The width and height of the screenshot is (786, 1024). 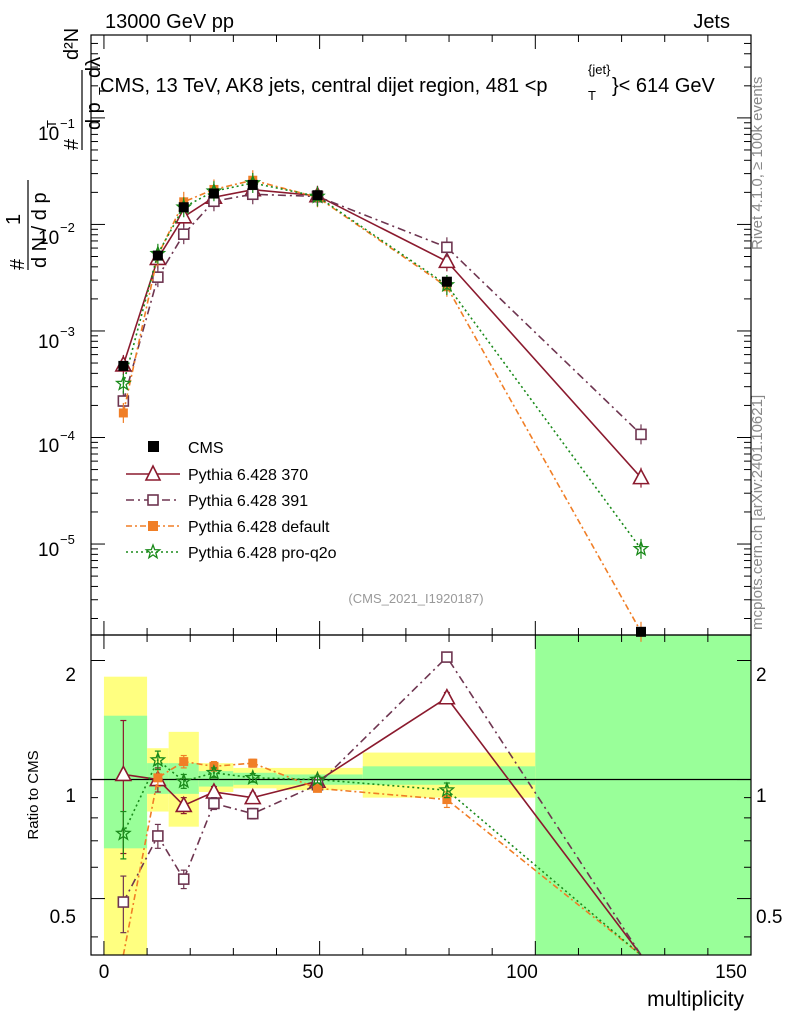 What do you see at coordinates (51, 124) in the screenshot?
I see `ylabel-sub-t-1: T` at bounding box center [51, 124].